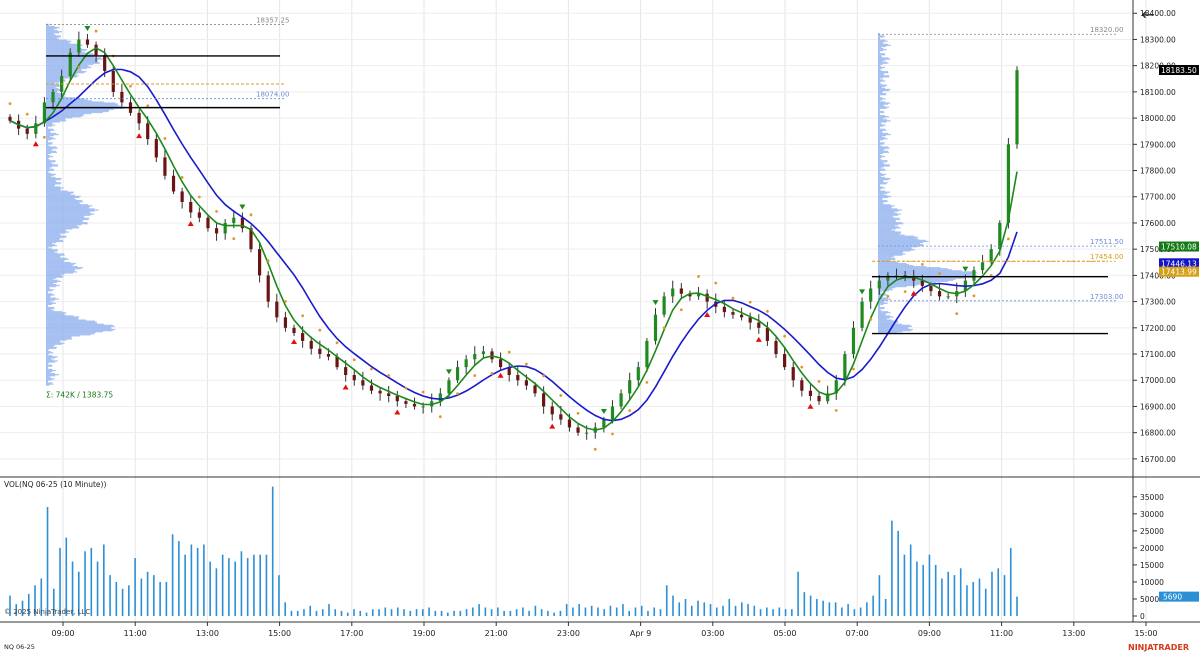  Describe the element at coordinates (1158, 380) in the screenshot. I see `y-tick-label: 17000.00` at that location.